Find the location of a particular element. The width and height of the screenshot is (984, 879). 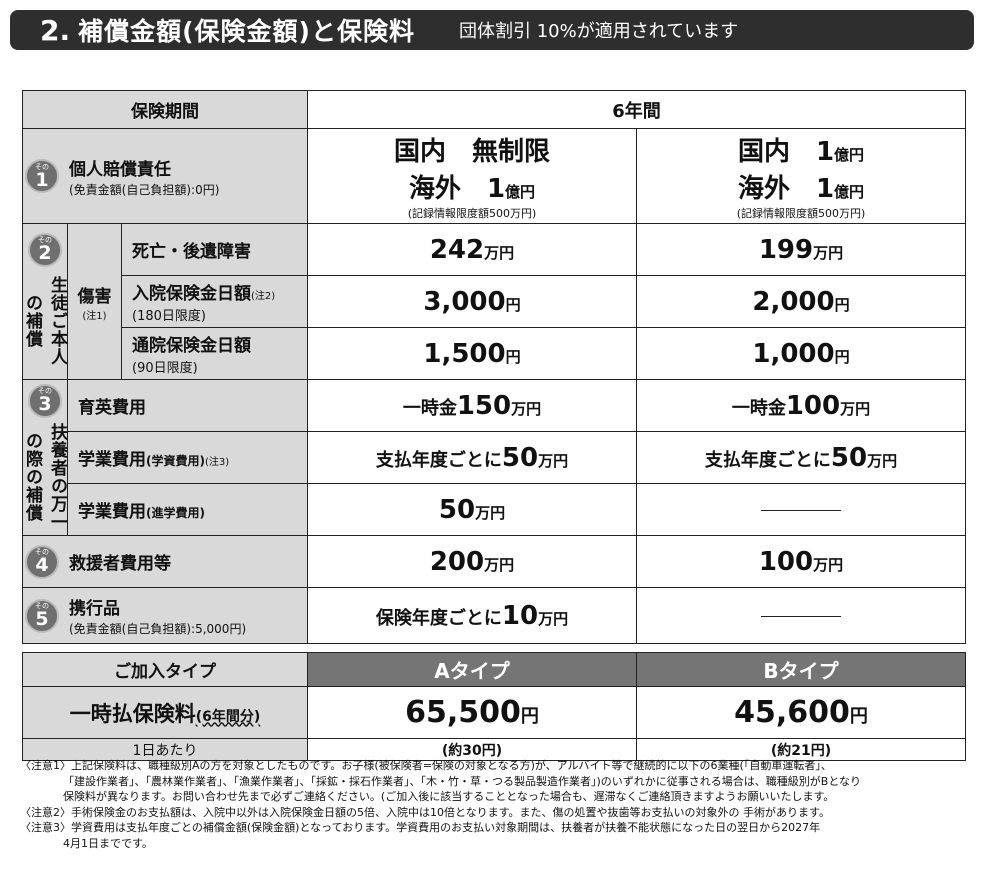

section-title: 補償金額(保険金額)と保険料 is located at coordinates (246, 31).